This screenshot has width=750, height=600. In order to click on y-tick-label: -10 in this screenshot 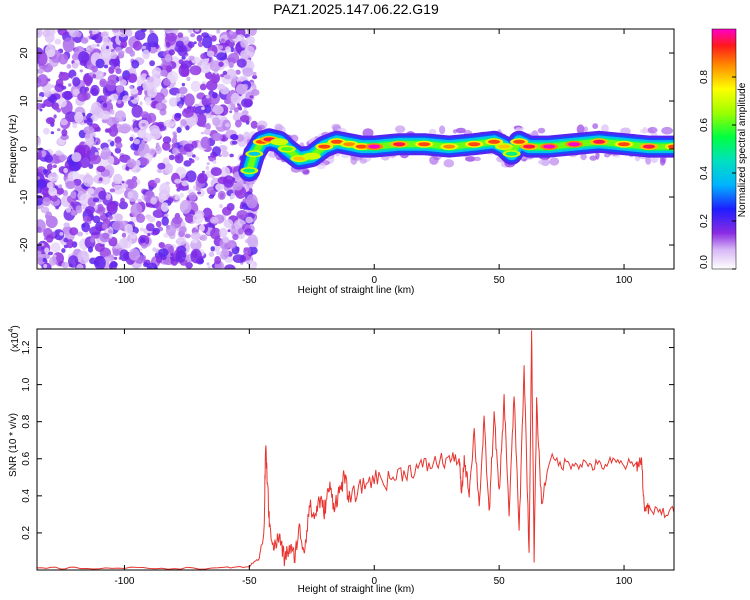, I will do `click(24, 196)`.